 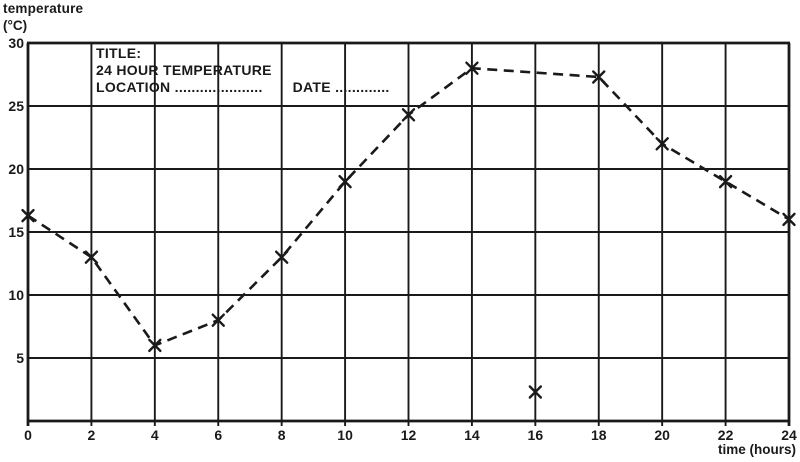 I want to click on x-tick-label: 6, so click(x=218, y=435).